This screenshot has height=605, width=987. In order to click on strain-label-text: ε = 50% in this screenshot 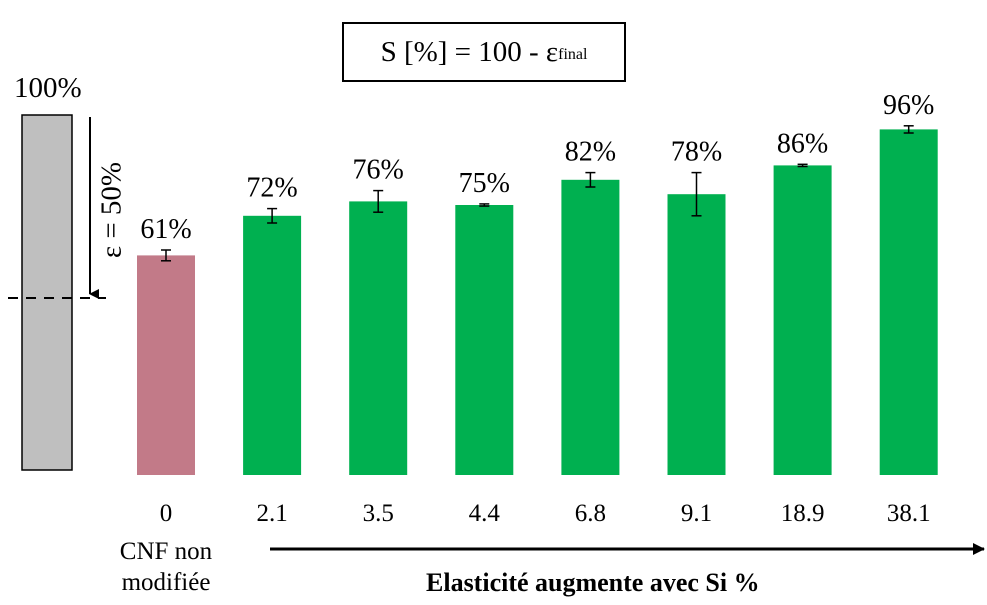, I will do `click(111, 210)`.